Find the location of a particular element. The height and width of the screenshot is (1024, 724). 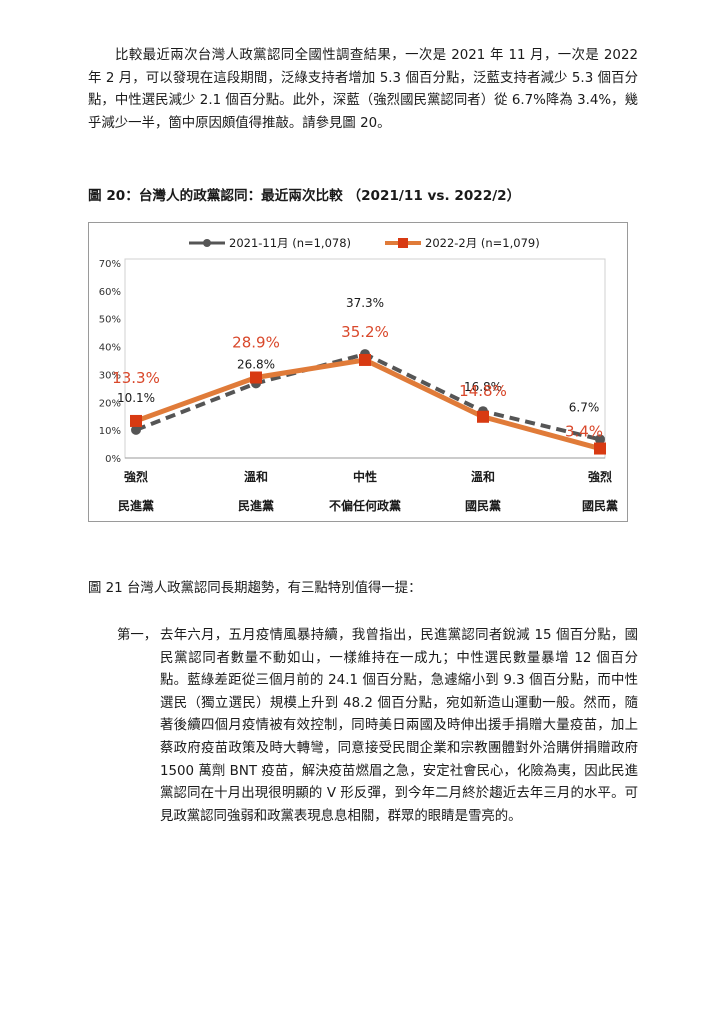

legend-2021-swatch-marker is located at coordinates (207, 243).